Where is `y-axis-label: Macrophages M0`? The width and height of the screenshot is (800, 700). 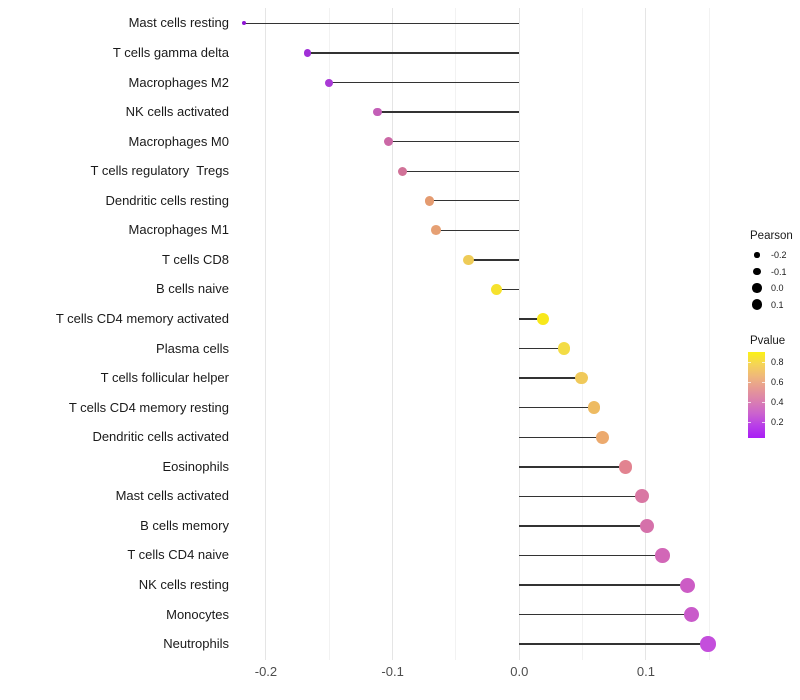 y-axis-label: Macrophages M0 is located at coordinates (178, 141).